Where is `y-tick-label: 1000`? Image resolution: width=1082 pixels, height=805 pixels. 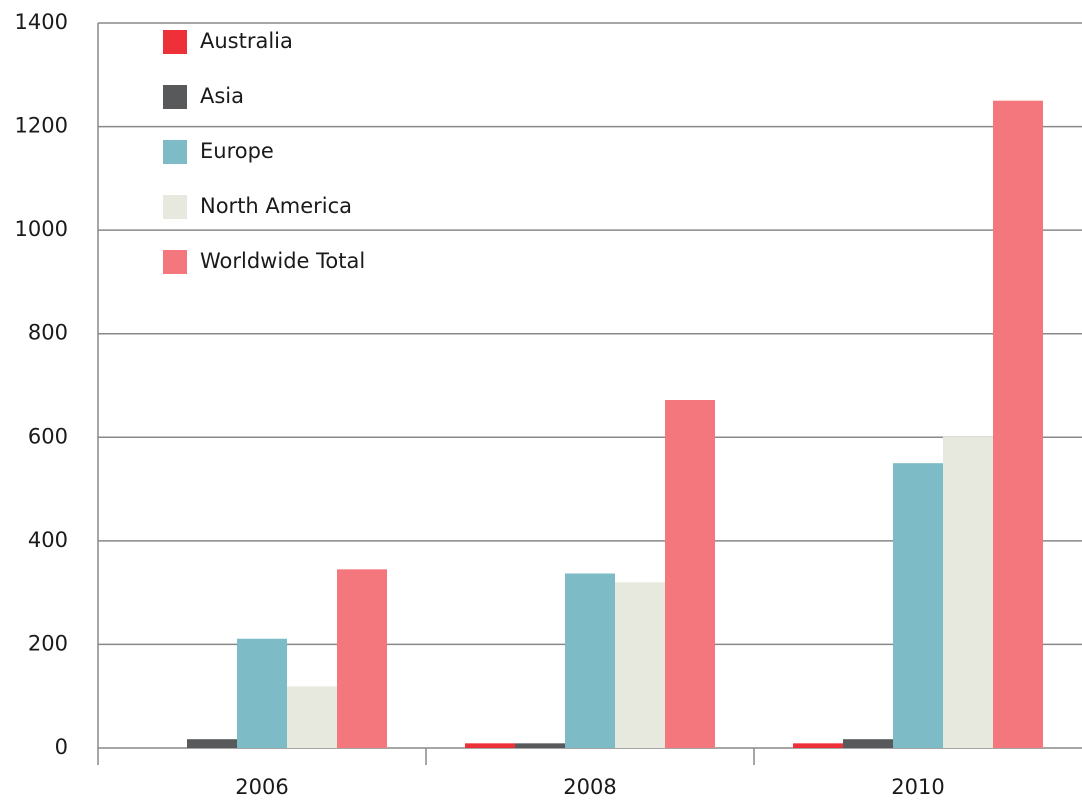 y-tick-label: 1000 is located at coordinates (41, 229).